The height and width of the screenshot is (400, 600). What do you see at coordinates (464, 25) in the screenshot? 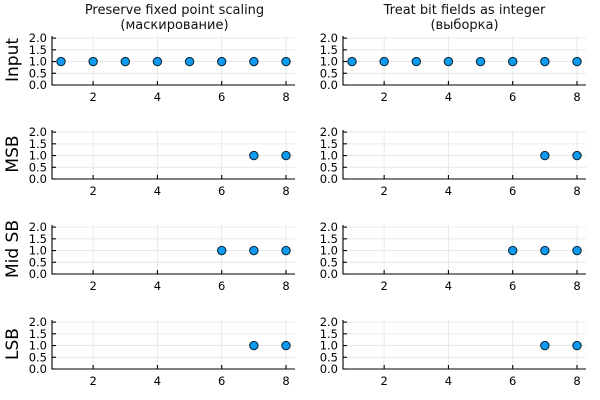
I see `column-title-right-line2: (выборка)` at bounding box center [464, 25].